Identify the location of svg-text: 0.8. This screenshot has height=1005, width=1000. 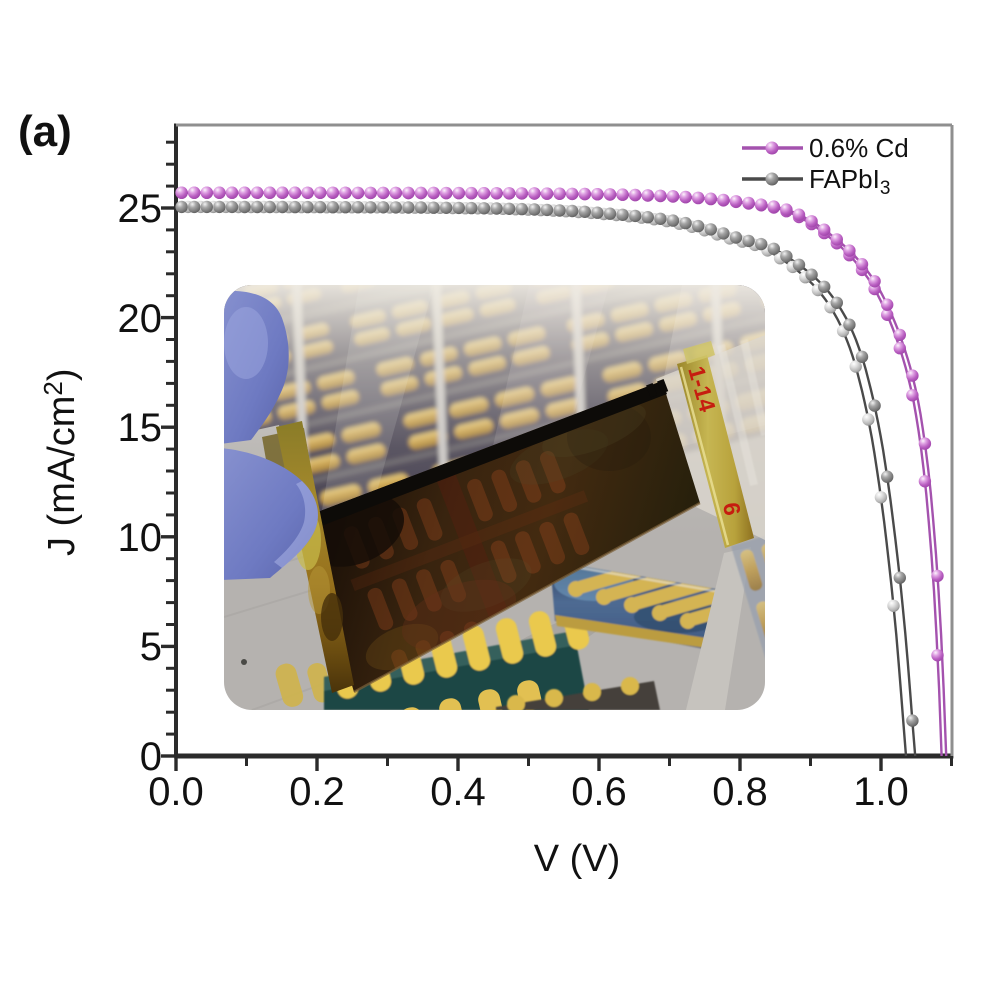
(740, 792).